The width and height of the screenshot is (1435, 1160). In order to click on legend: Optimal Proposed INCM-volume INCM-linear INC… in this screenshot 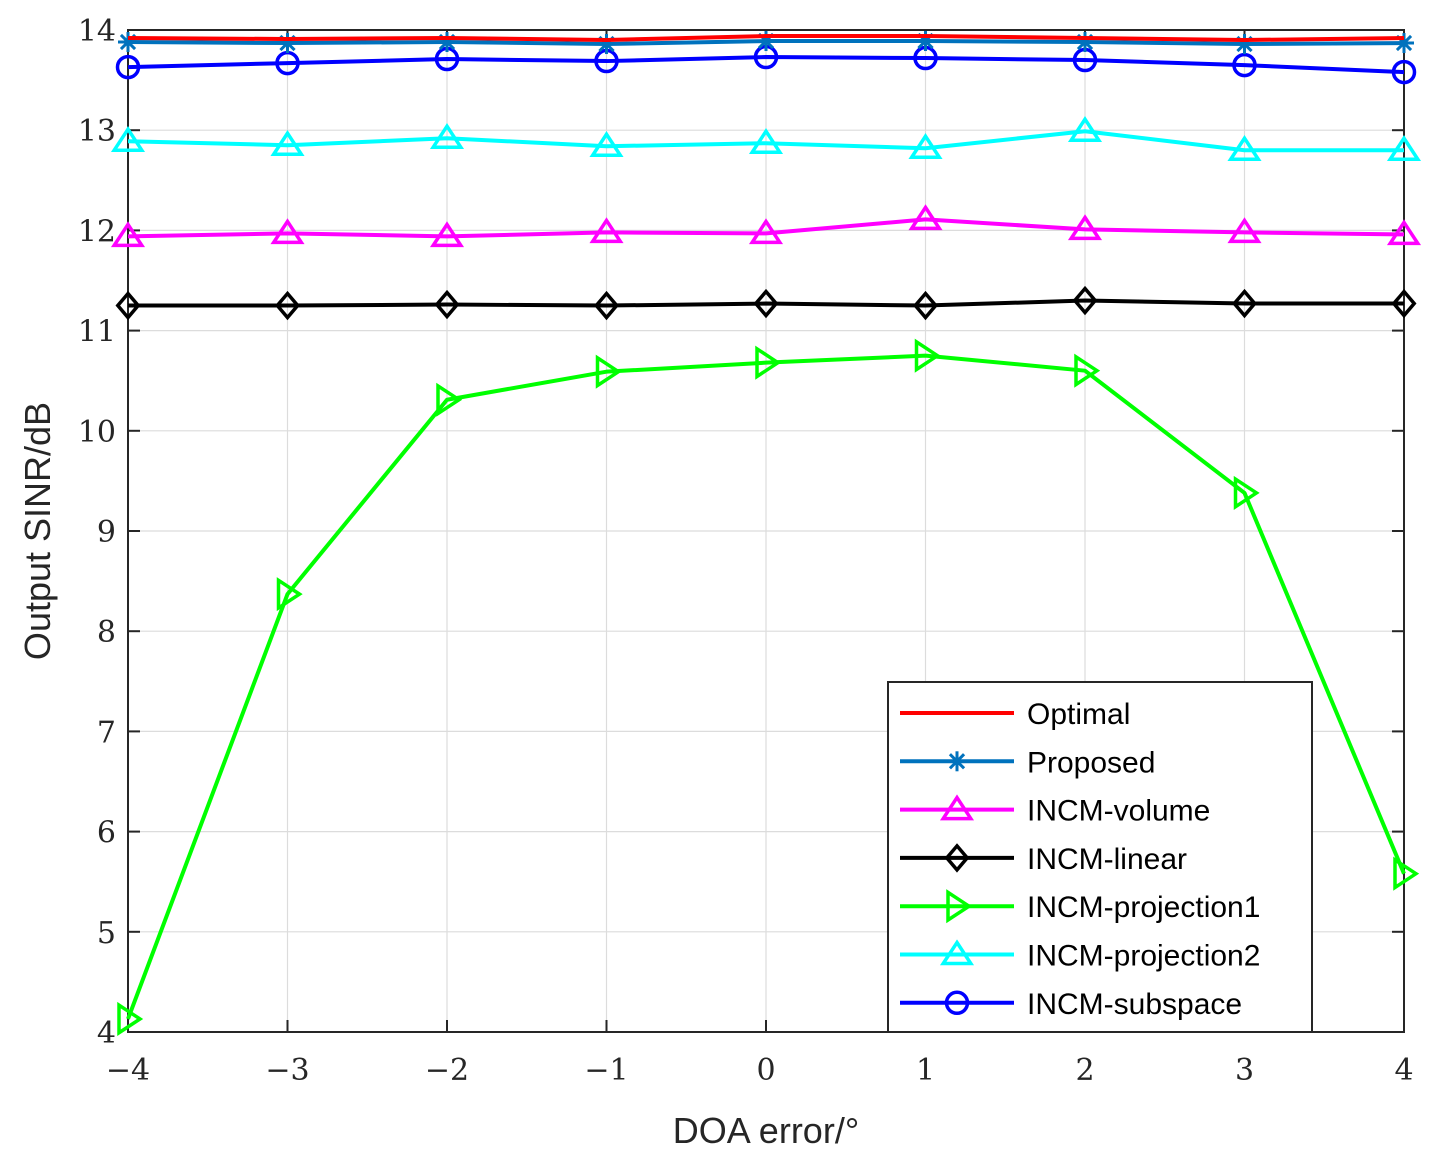, I will do `click(1100, 857)`.